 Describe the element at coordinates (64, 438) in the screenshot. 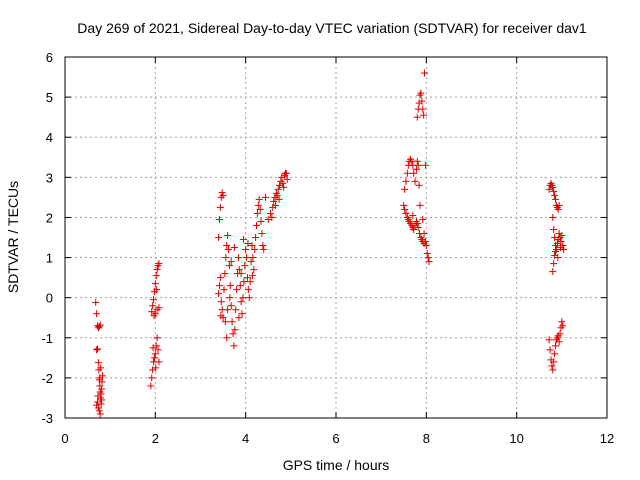

I see `x-tick-label: 0` at that location.